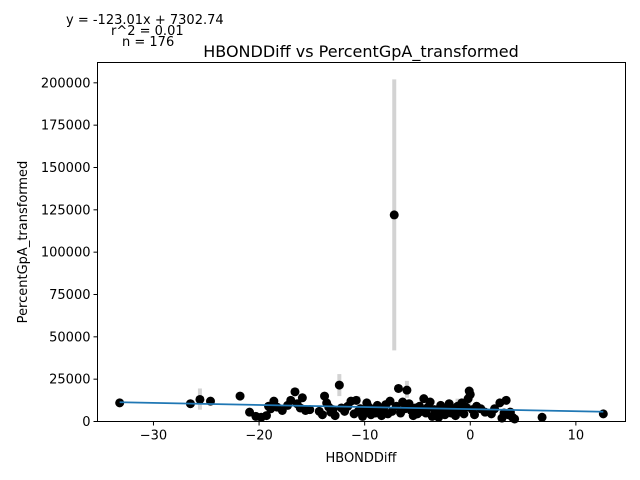 Image resolution: width=640 pixels, height=480 pixels. What do you see at coordinates (145, 20) in the screenshot?
I see `regression-equation: y = -123.01x + 7302.74` at bounding box center [145, 20].